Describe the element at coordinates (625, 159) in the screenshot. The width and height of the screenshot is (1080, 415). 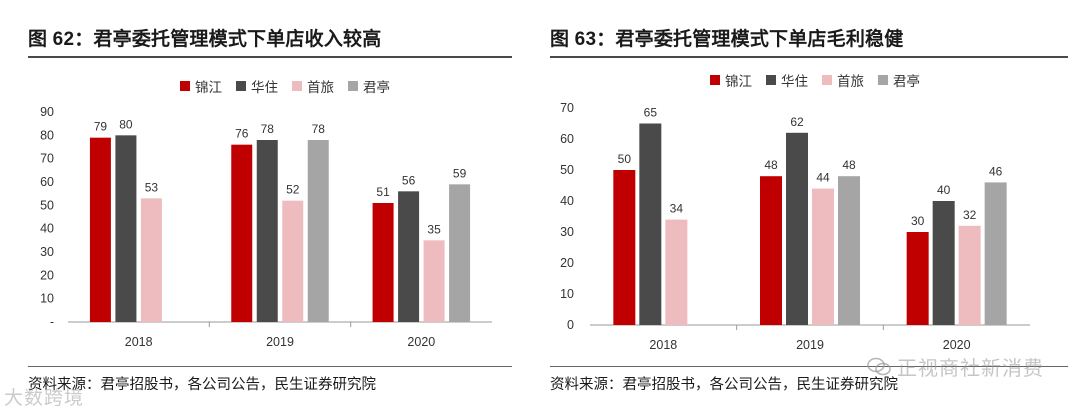
I see `data-label: 50` at that location.